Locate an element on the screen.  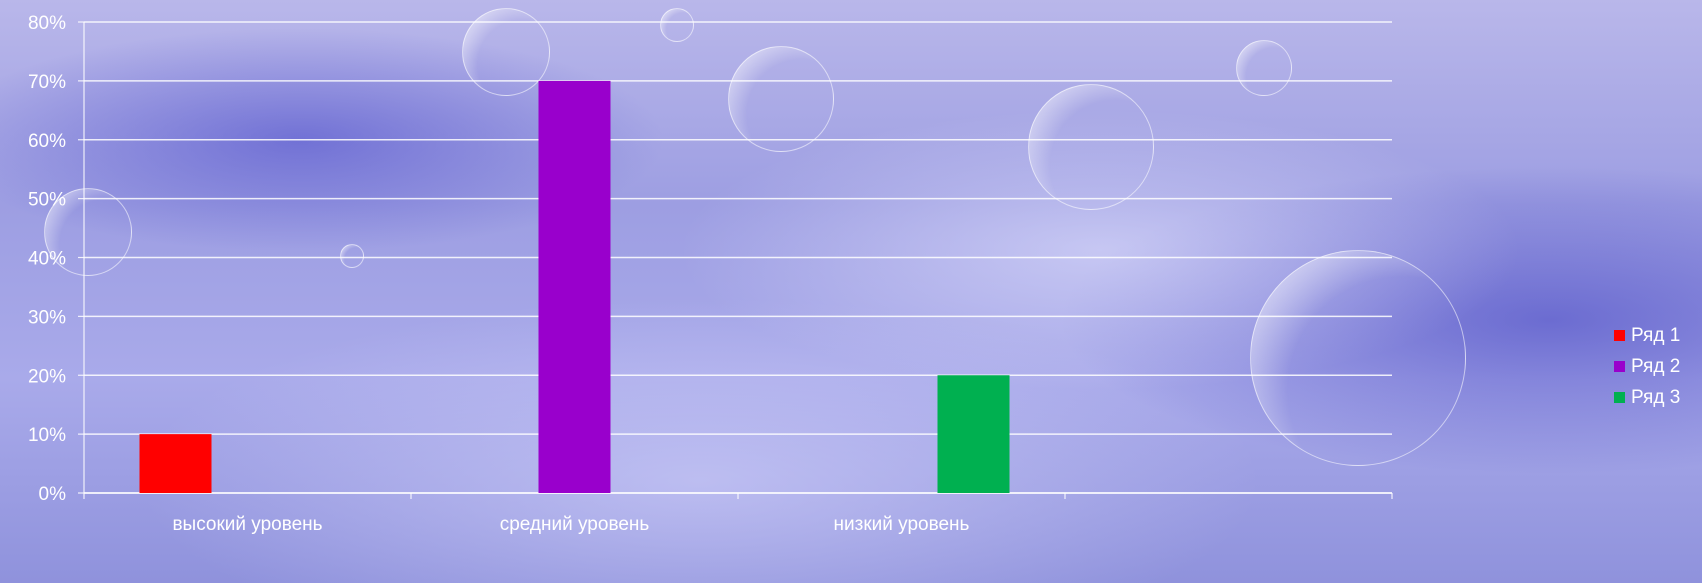
y-tick-label: 0% is located at coordinates (53, 494).